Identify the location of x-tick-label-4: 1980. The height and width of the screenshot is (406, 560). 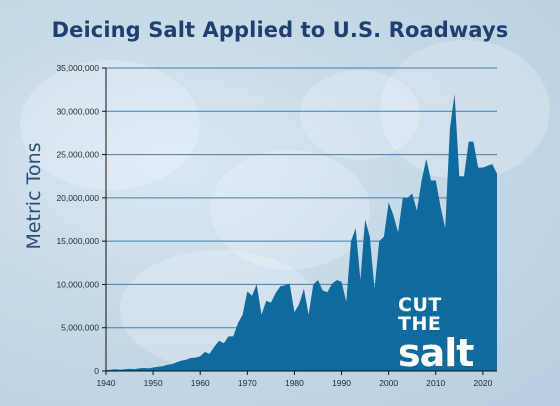
(294, 383).